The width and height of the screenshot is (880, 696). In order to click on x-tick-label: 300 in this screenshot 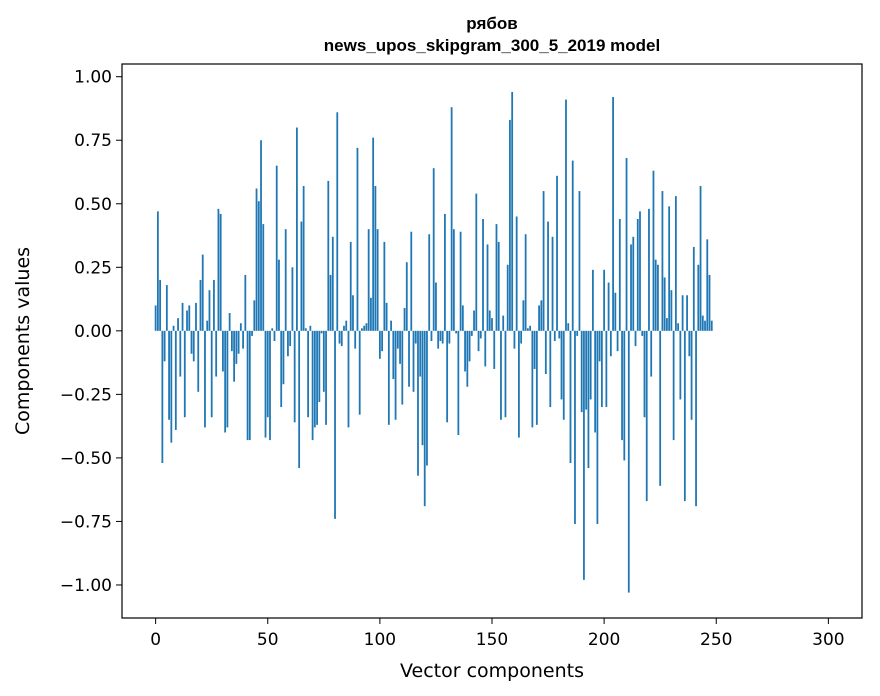, I will do `click(828, 640)`.